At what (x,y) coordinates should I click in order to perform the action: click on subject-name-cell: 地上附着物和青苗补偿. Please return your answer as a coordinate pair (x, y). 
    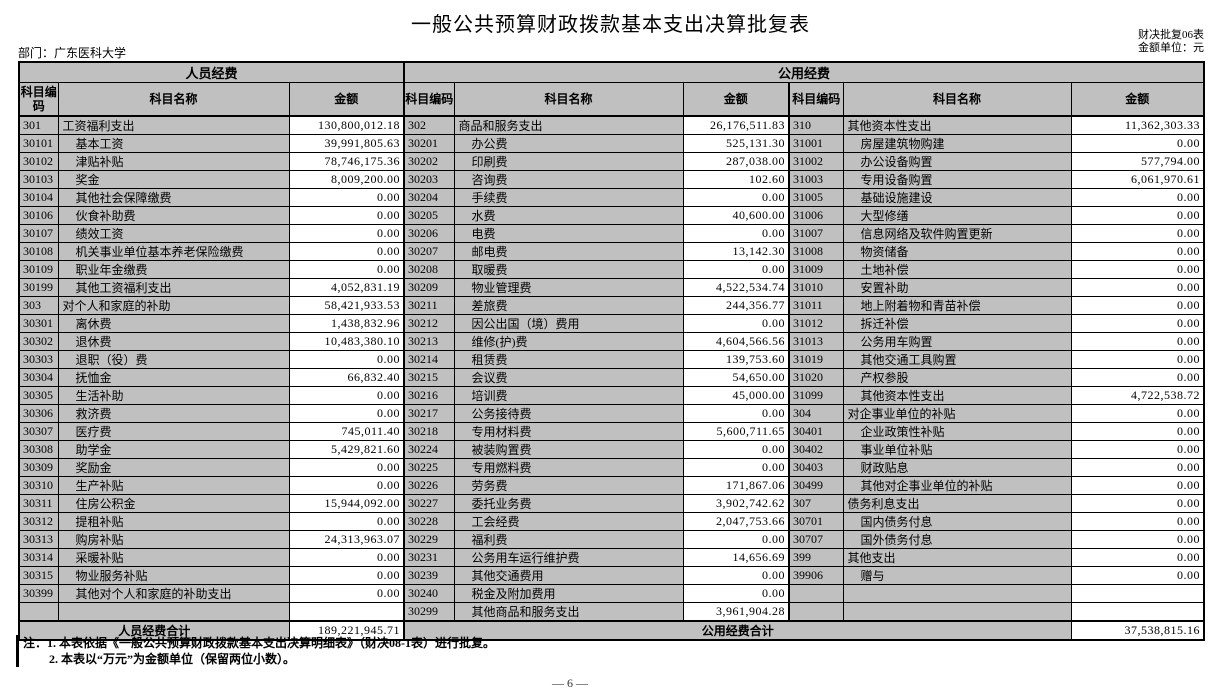
    Looking at the image, I should click on (957, 305).